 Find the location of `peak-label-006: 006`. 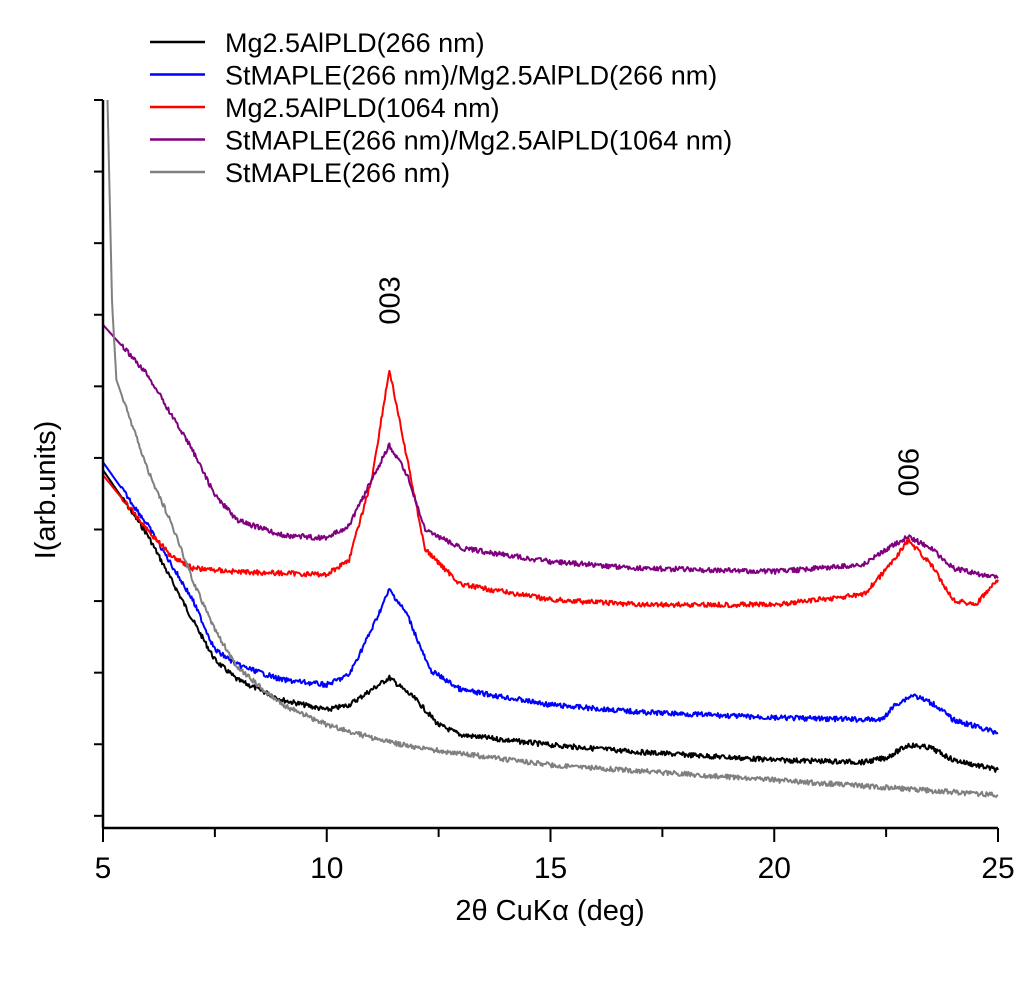

peak-label-006: 006 is located at coordinates (910, 472).